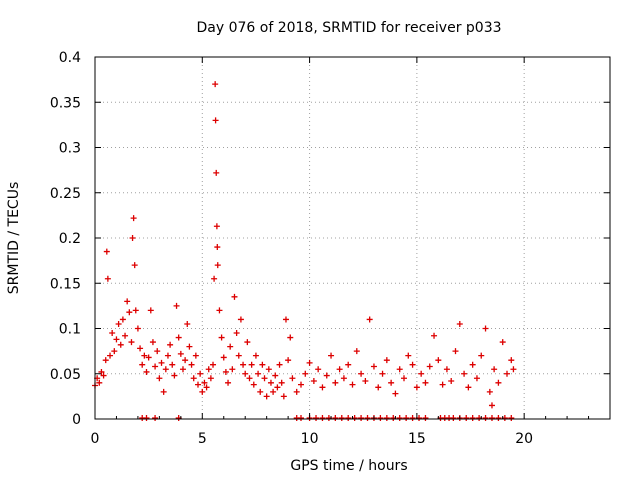 The height and width of the screenshot is (480, 640). Describe the element at coordinates (202, 439) in the screenshot. I see `x-tick-label: 5` at that location.